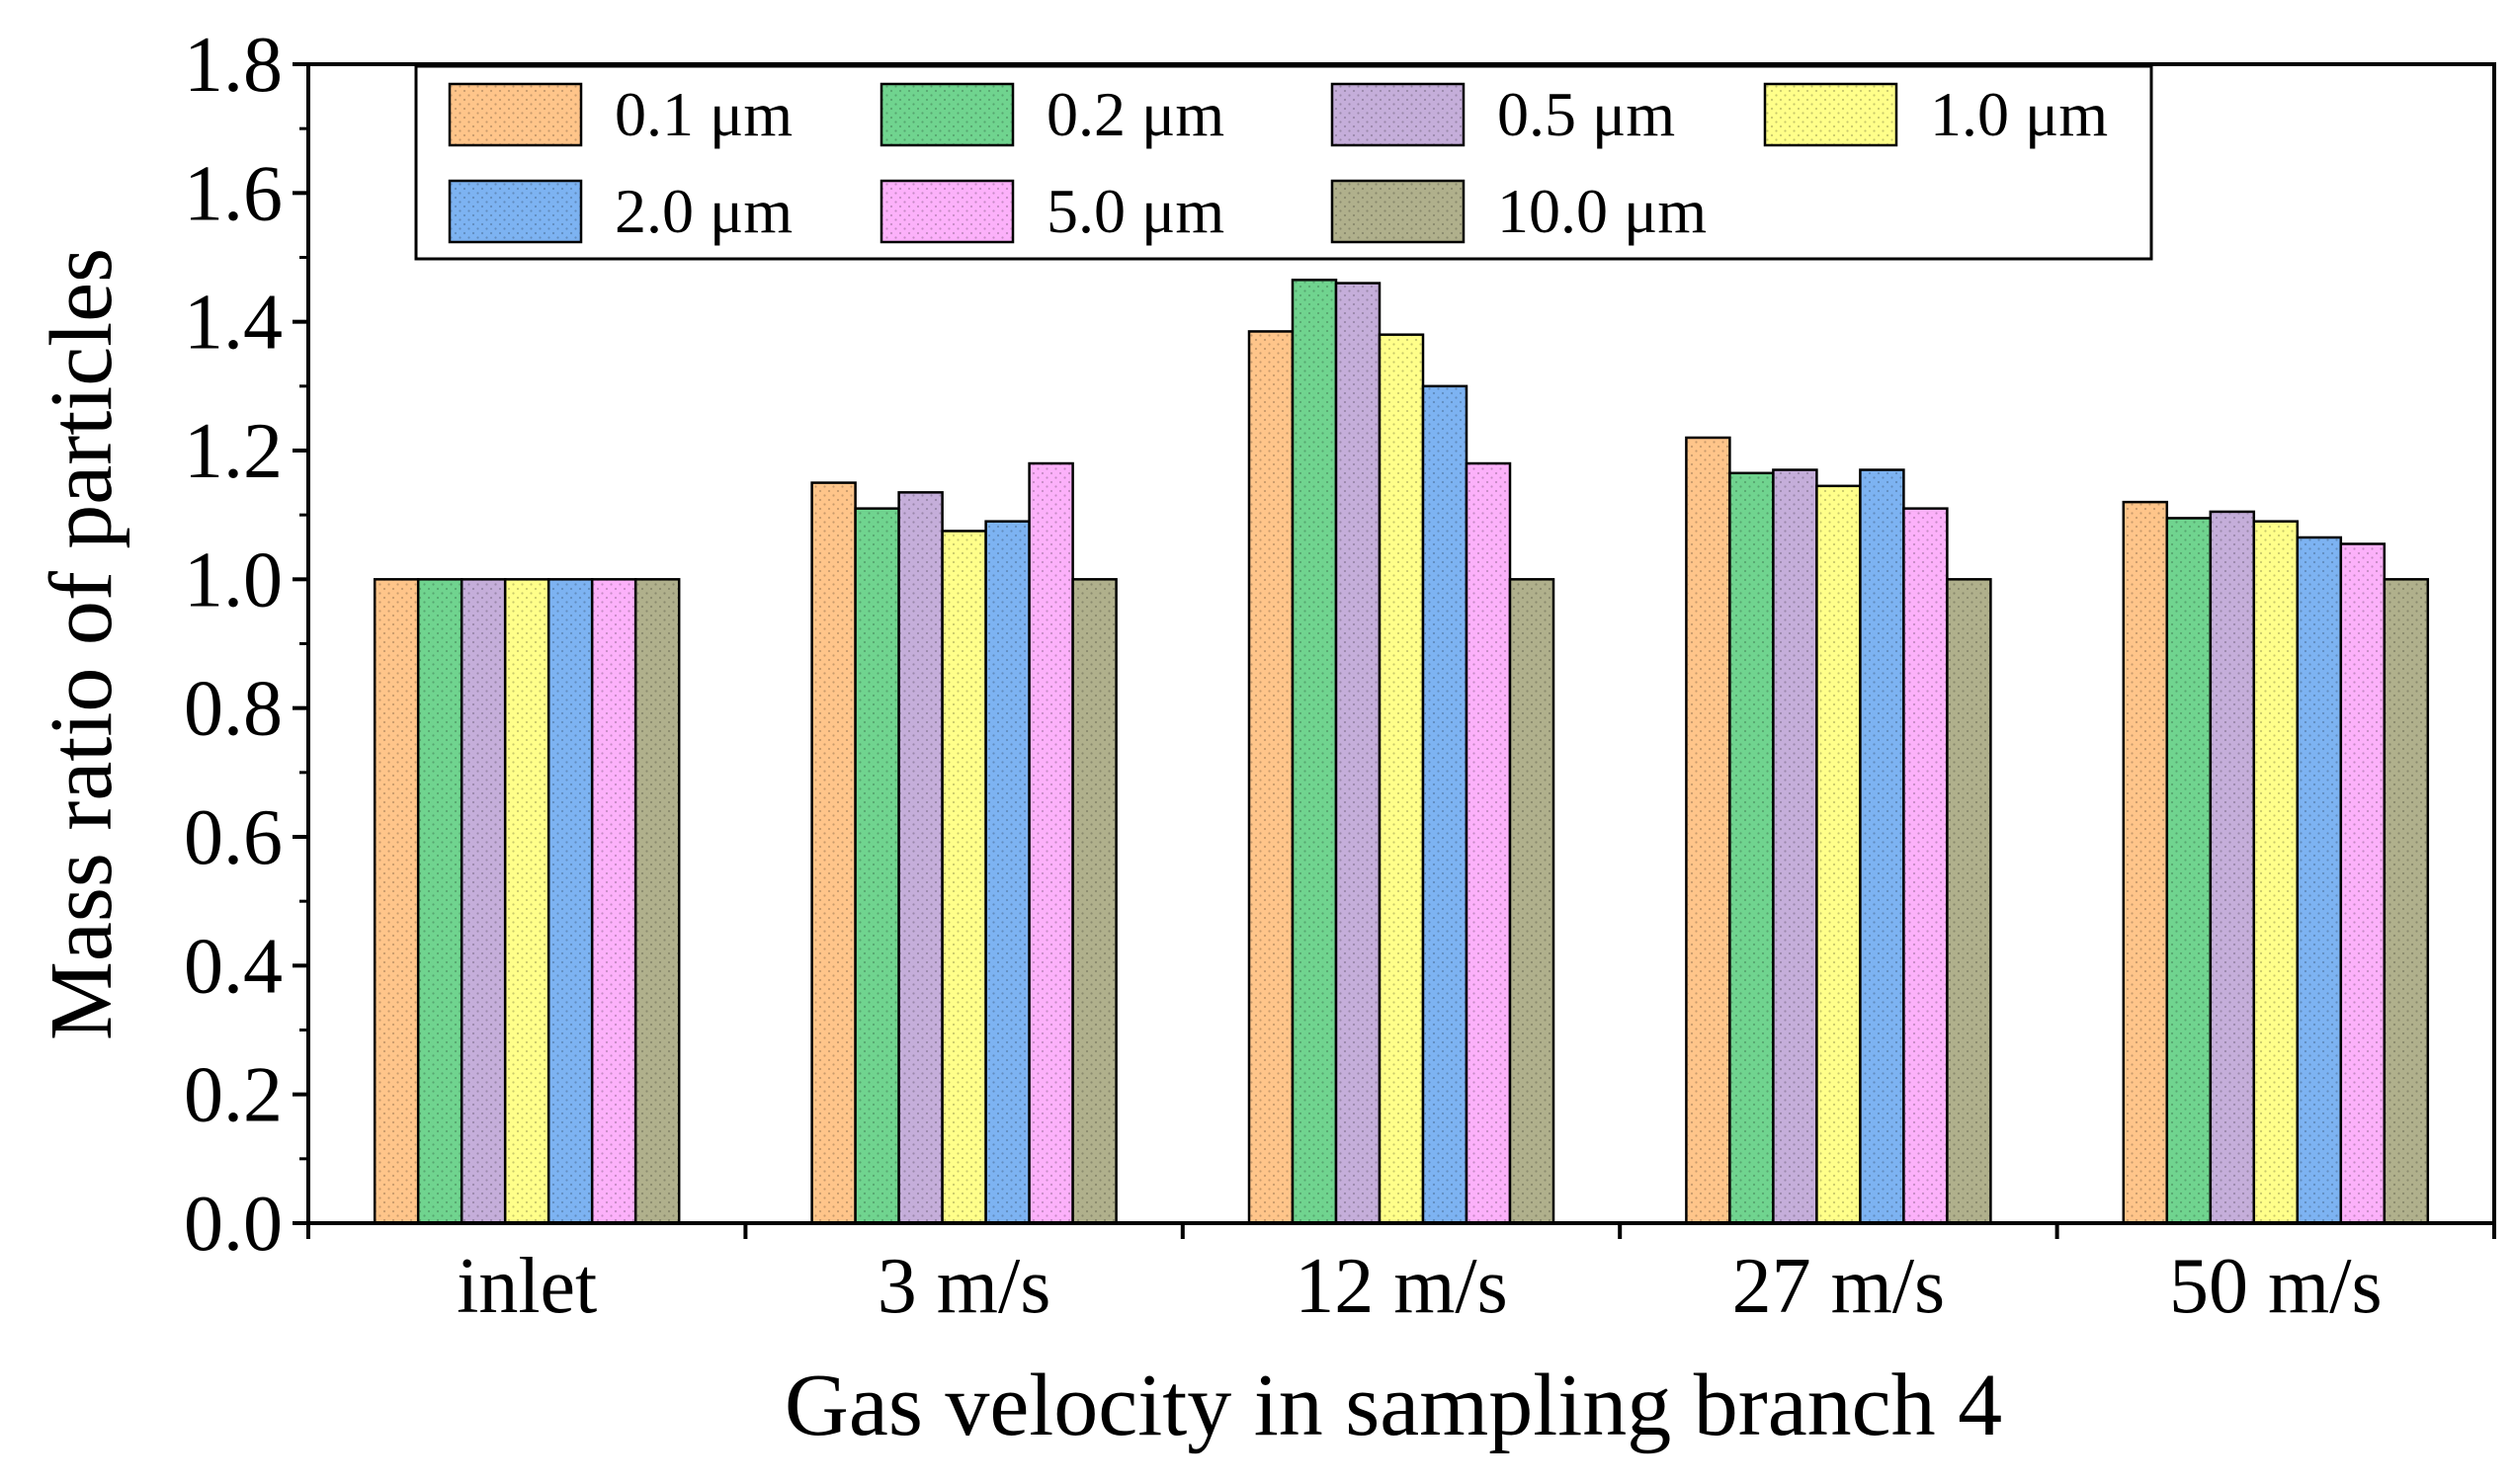 The width and height of the screenshot is (2514, 1484). What do you see at coordinates (704, 114) in the screenshot?
I see `legend-label: 0.1 μm` at bounding box center [704, 114].